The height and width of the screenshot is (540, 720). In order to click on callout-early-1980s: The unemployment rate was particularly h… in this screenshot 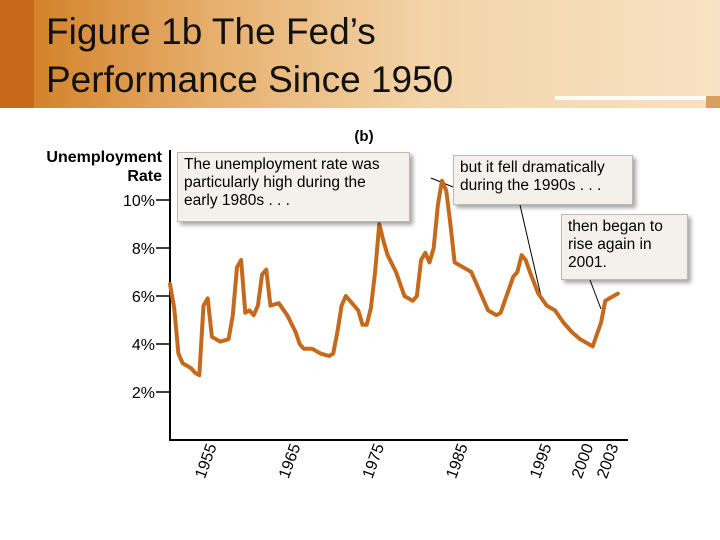, I will do `click(293, 187)`.